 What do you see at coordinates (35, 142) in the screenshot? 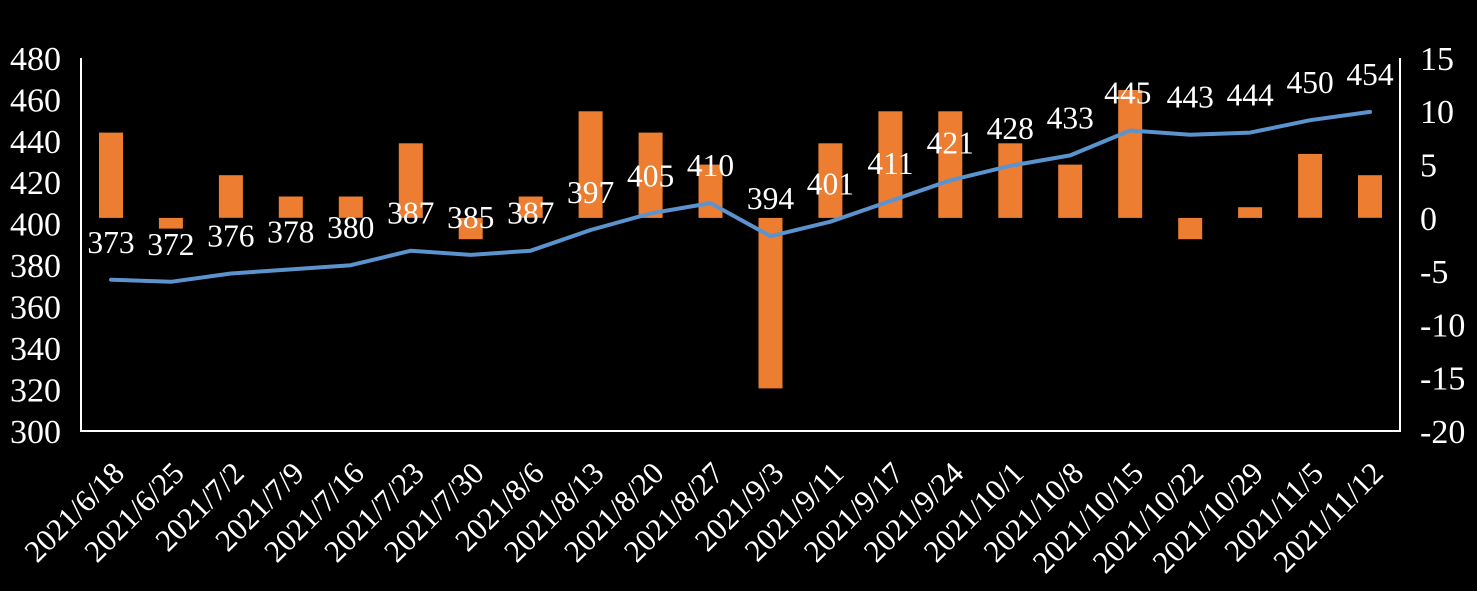
I see `svg-text: 440` at bounding box center [35, 142].